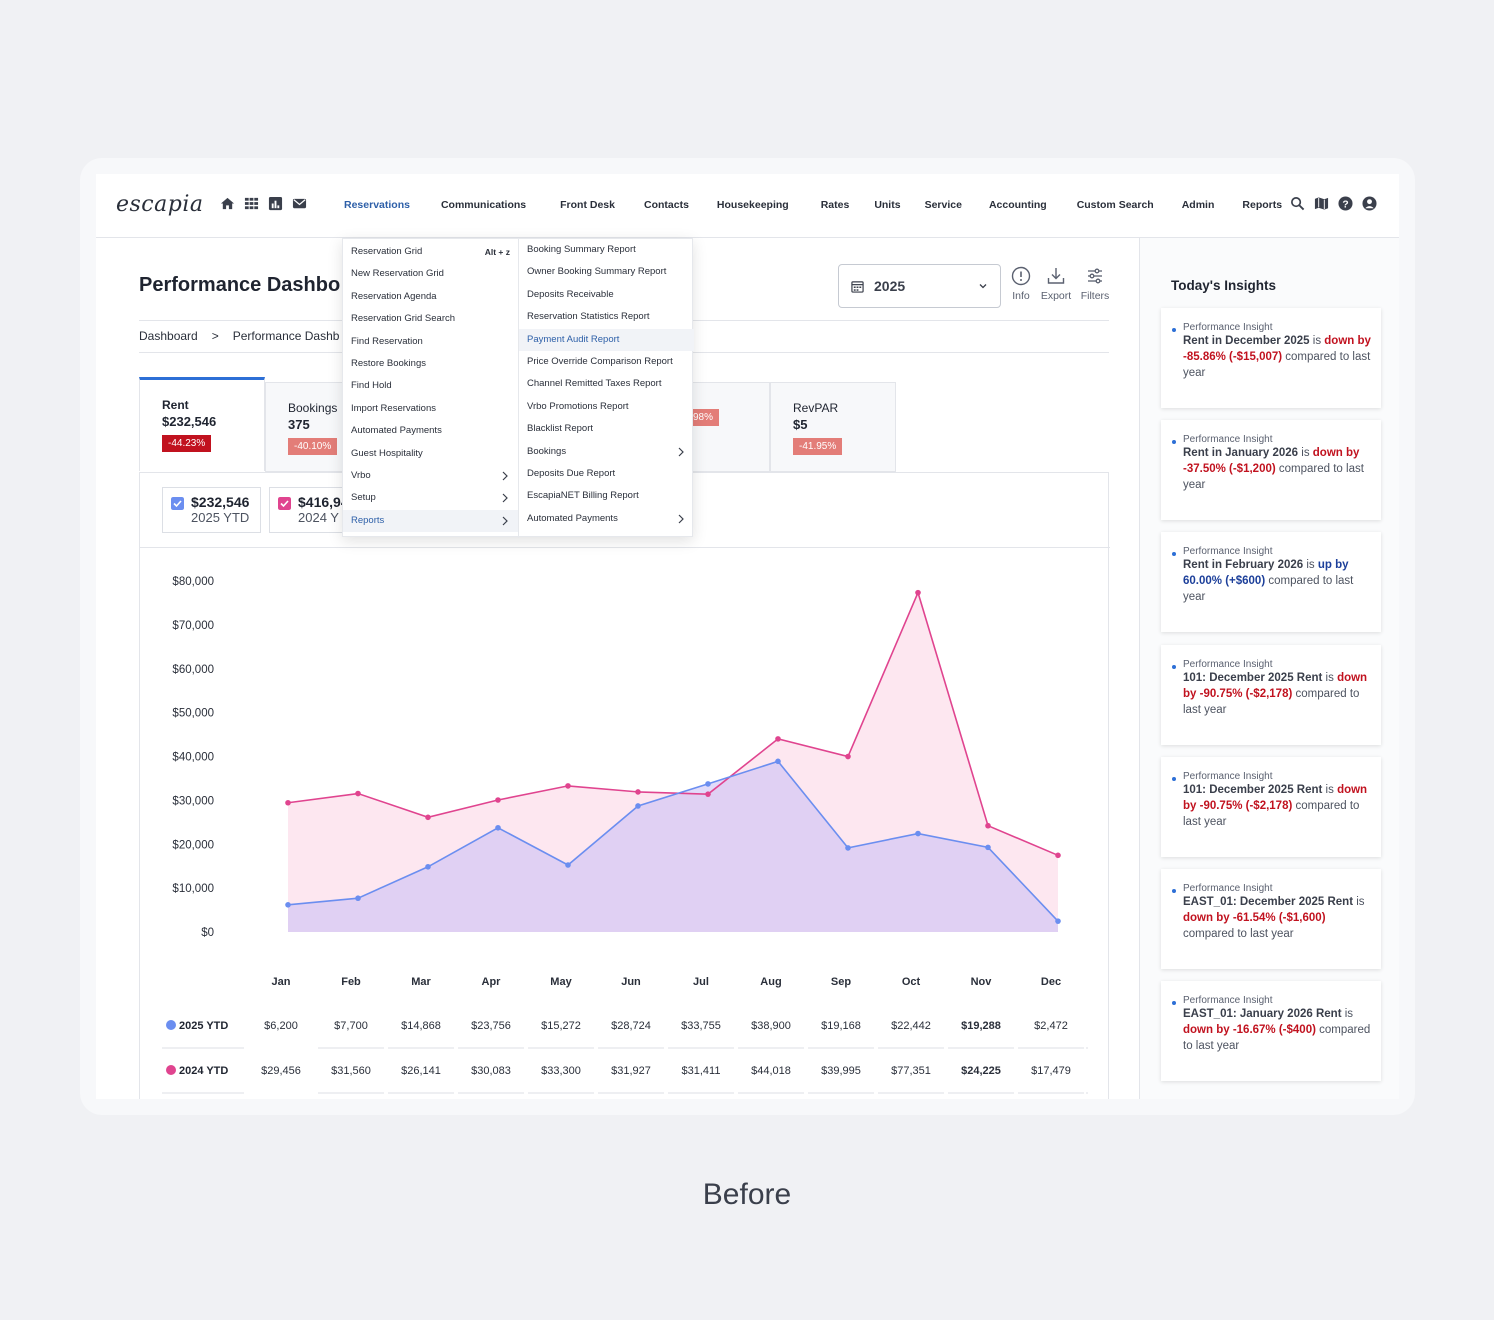  I want to click on menu-item-vrbo-promotions-report: Vrbo Promotions Report, so click(606, 407).